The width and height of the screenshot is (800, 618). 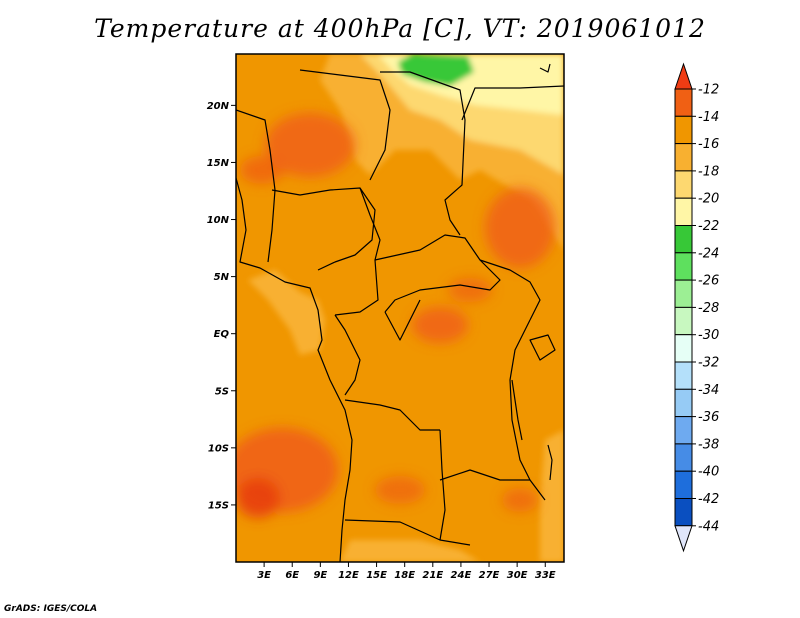 I want to click on colorbar-label: -30, so click(x=708, y=335).